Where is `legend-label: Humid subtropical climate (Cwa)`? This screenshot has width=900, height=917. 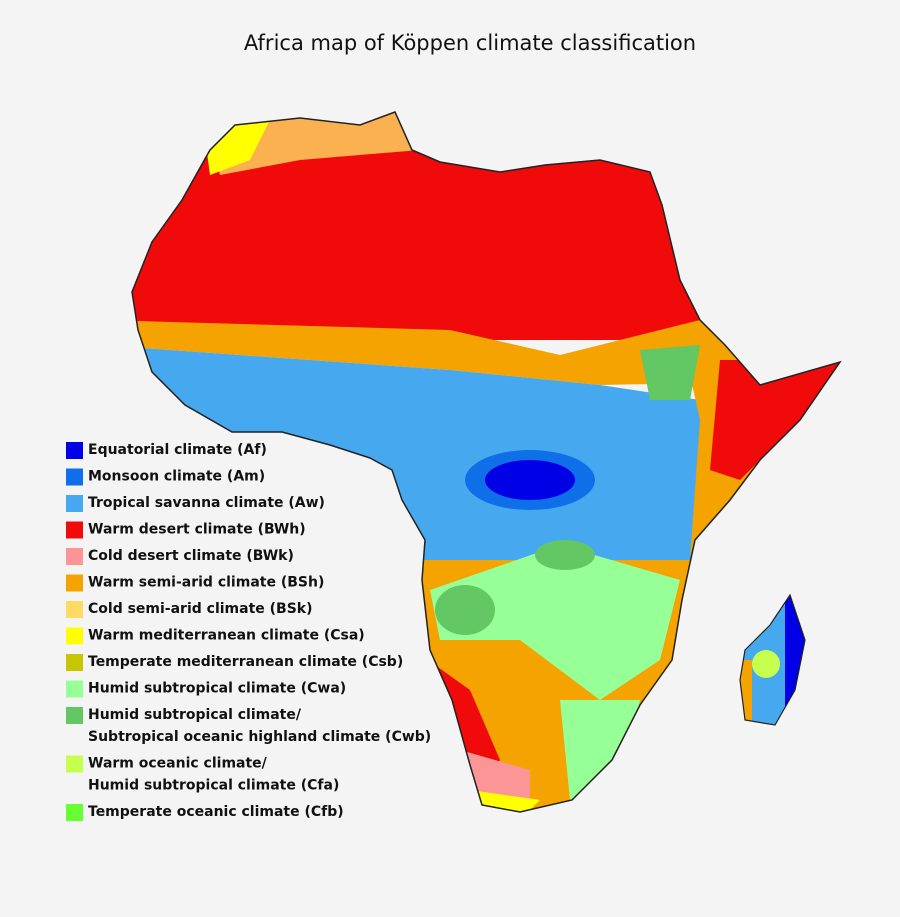 legend-label: Humid subtropical climate (Cwa) is located at coordinates (217, 689).